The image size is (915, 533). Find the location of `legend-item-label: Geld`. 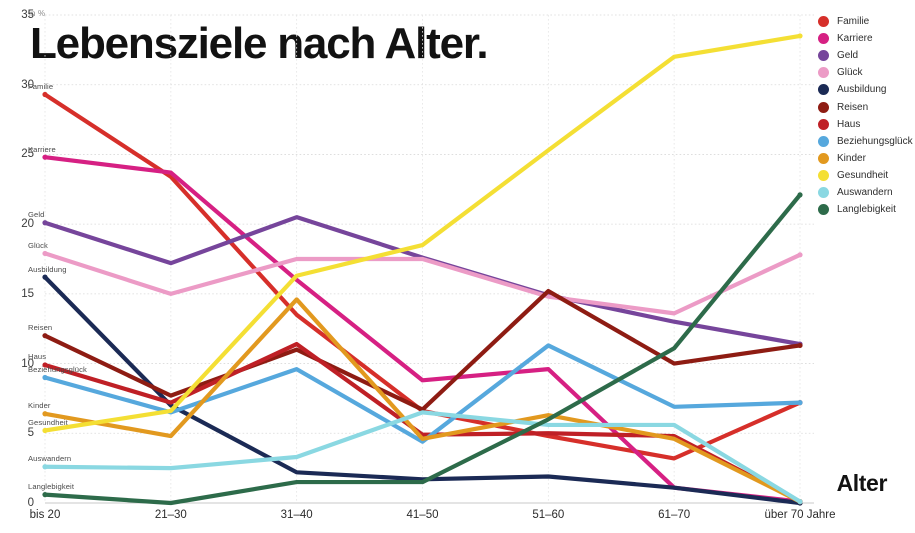

legend-item-label: Geld is located at coordinates (848, 56).